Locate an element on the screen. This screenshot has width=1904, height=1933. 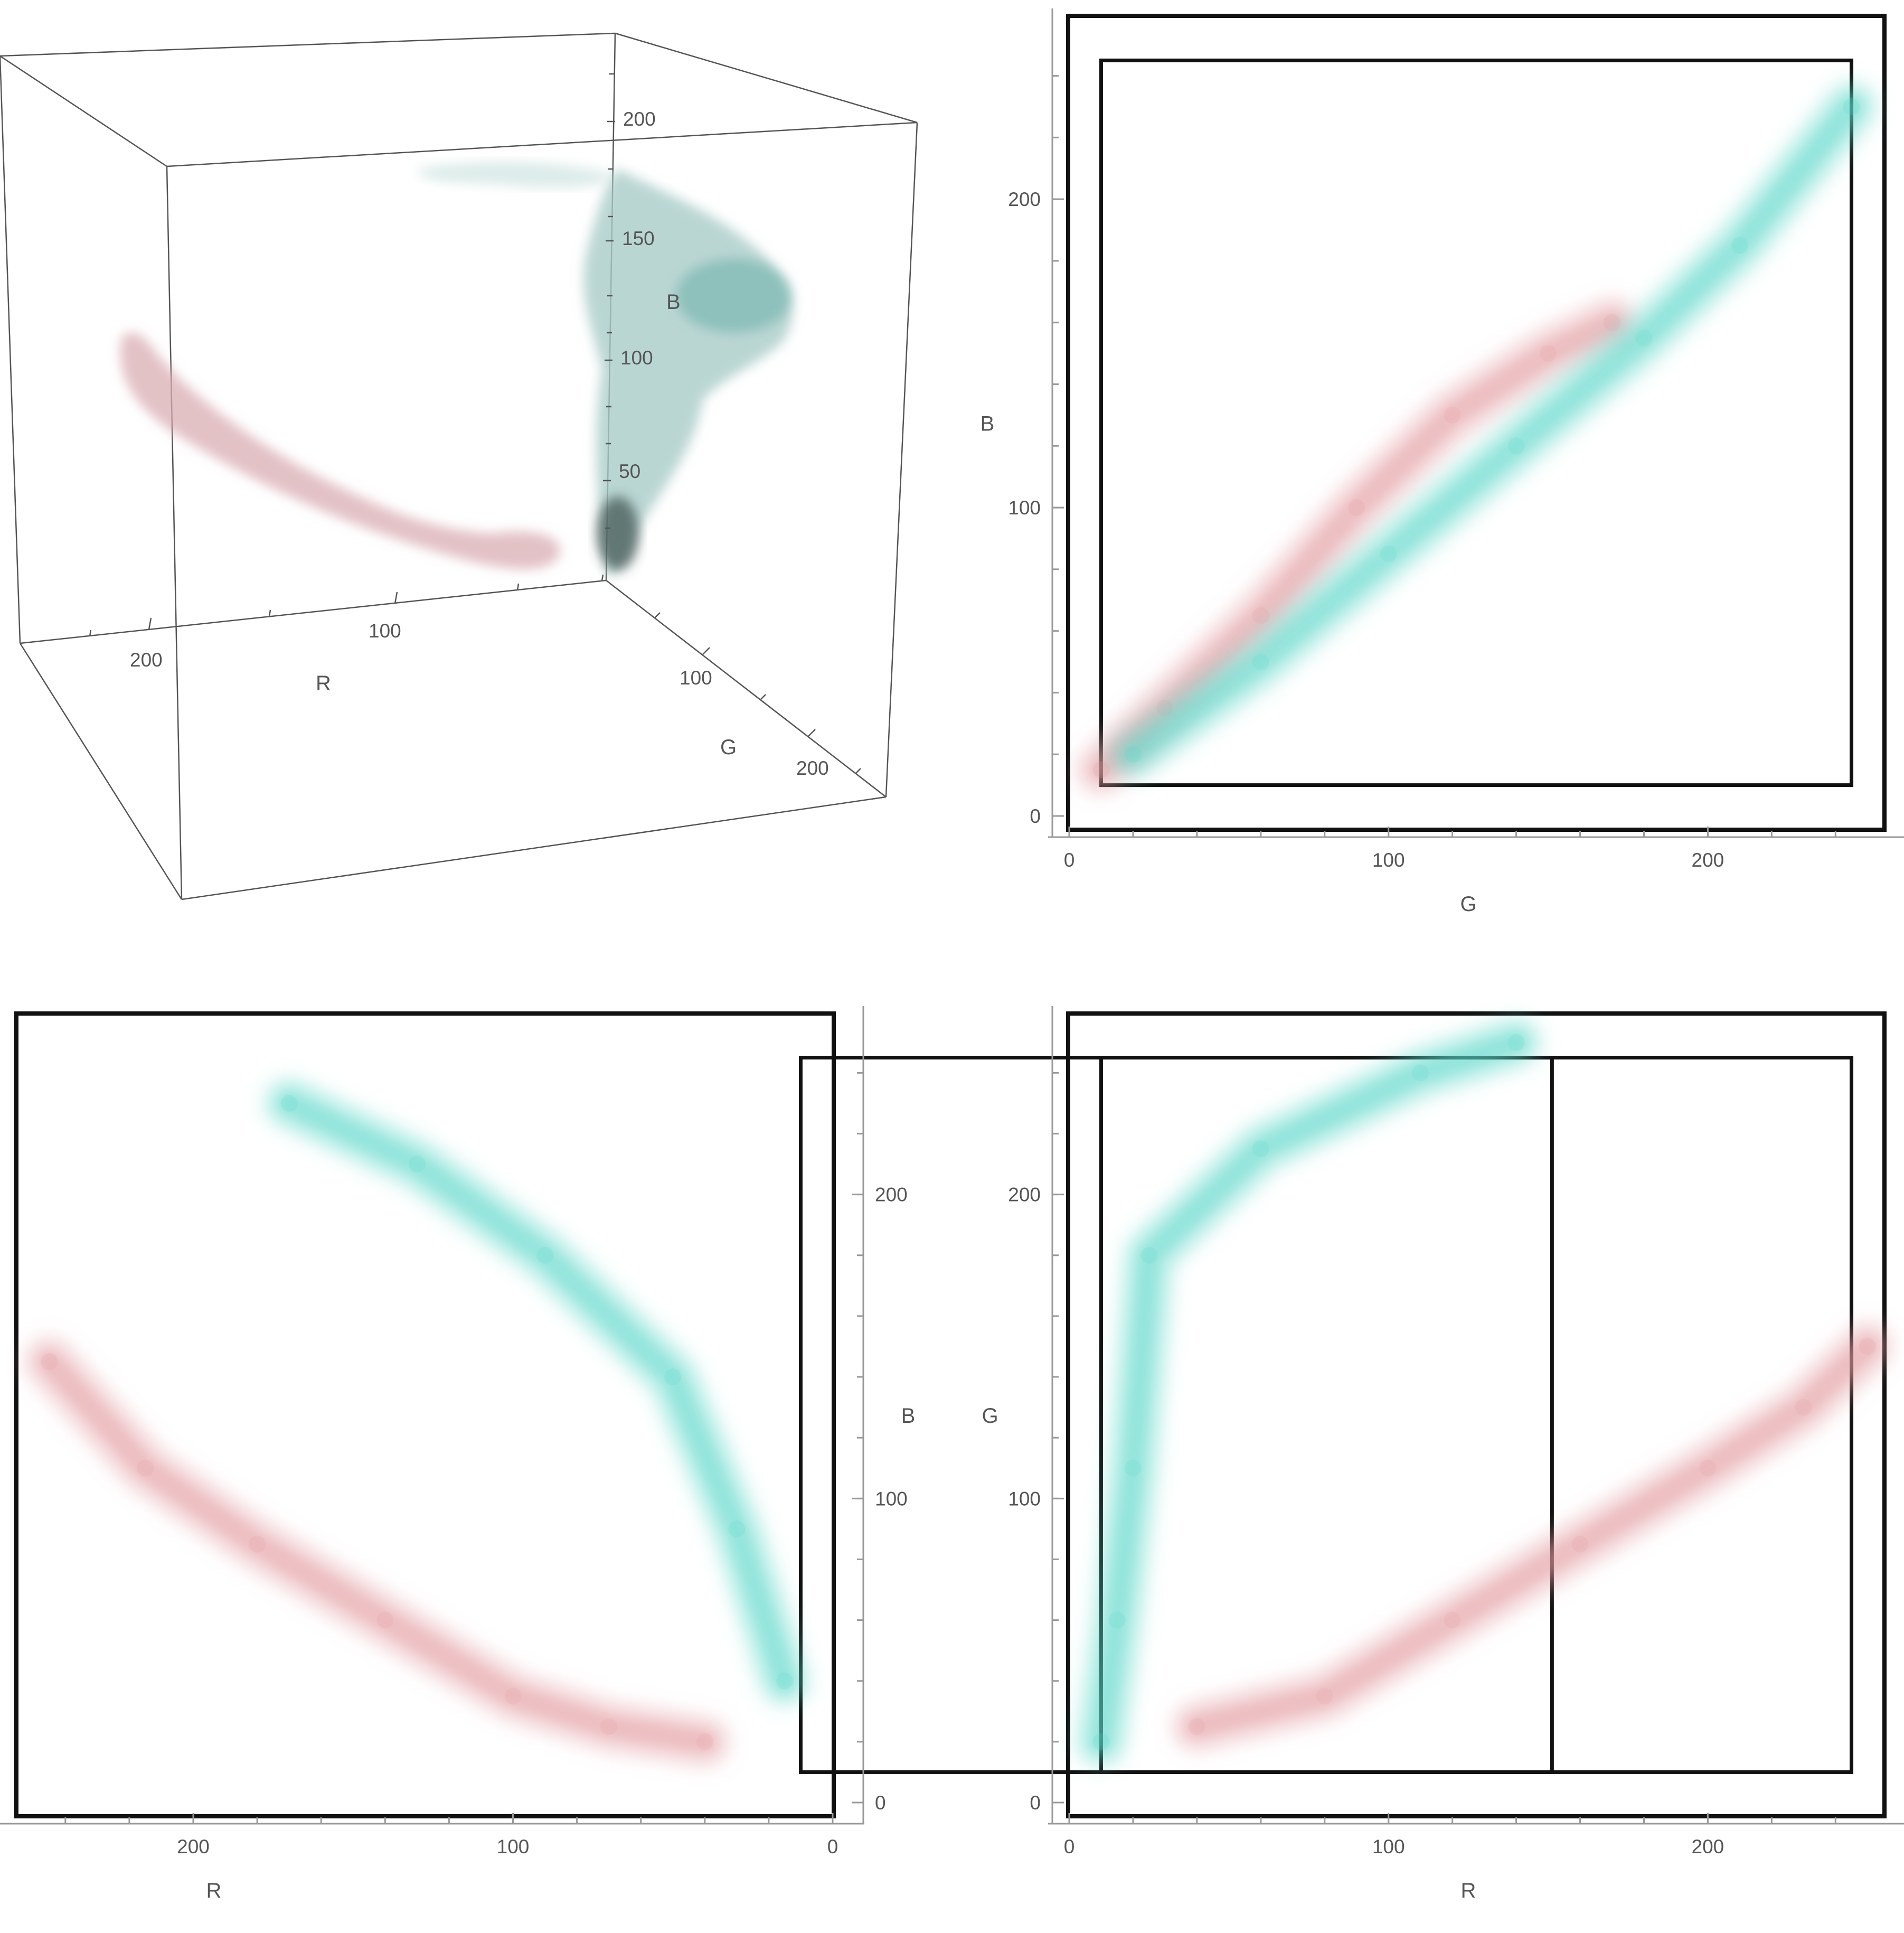
y-axis-label: G is located at coordinates (990, 1416).